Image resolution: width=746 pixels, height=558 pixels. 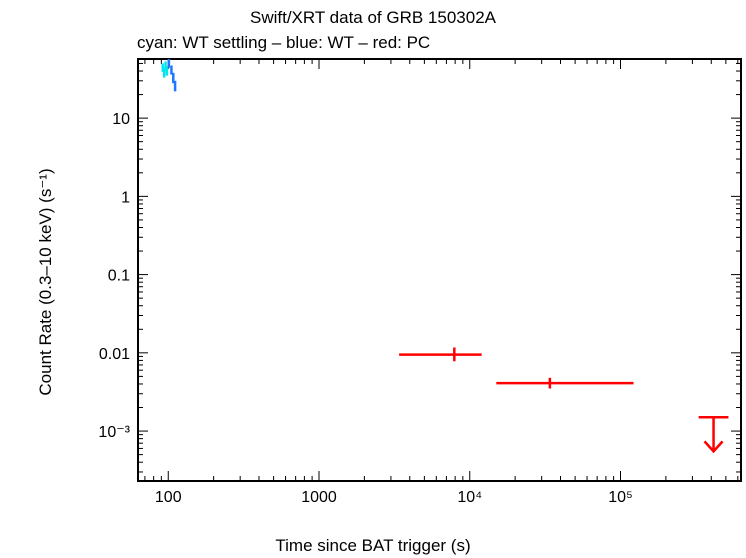 I want to click on chart-subtitle: cyan: WT settling – blue: WT – red: PC, so click(x=284, y=42).